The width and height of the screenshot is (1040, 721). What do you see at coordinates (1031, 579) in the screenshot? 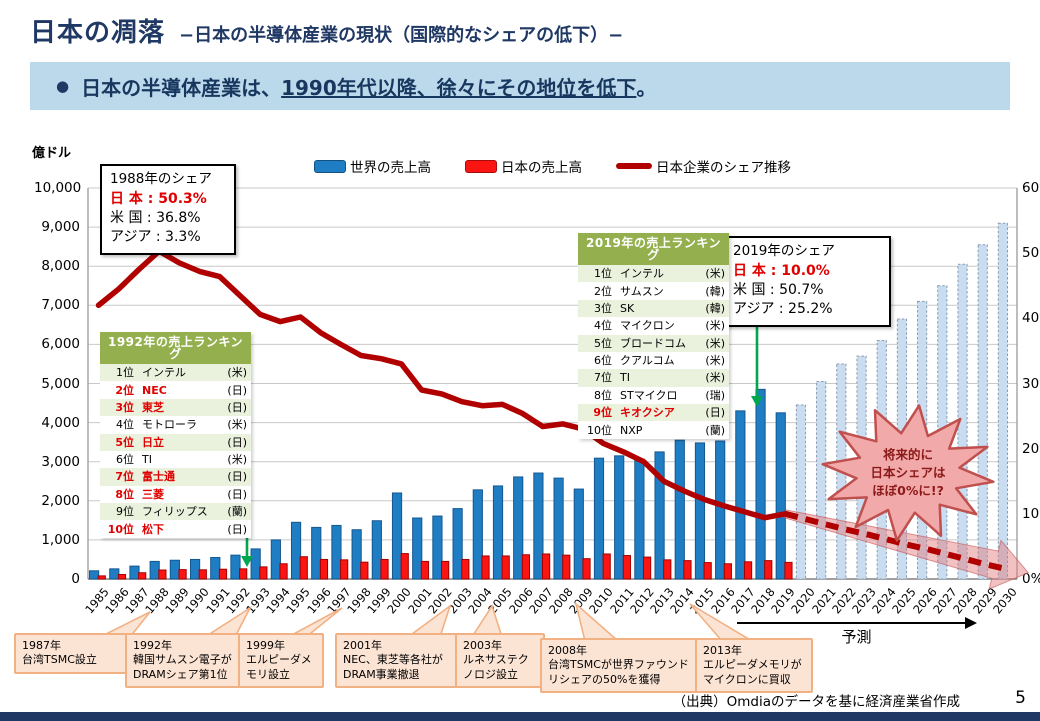
I see `right-axis-tick: 0%` at bounding box center [1031, 579].